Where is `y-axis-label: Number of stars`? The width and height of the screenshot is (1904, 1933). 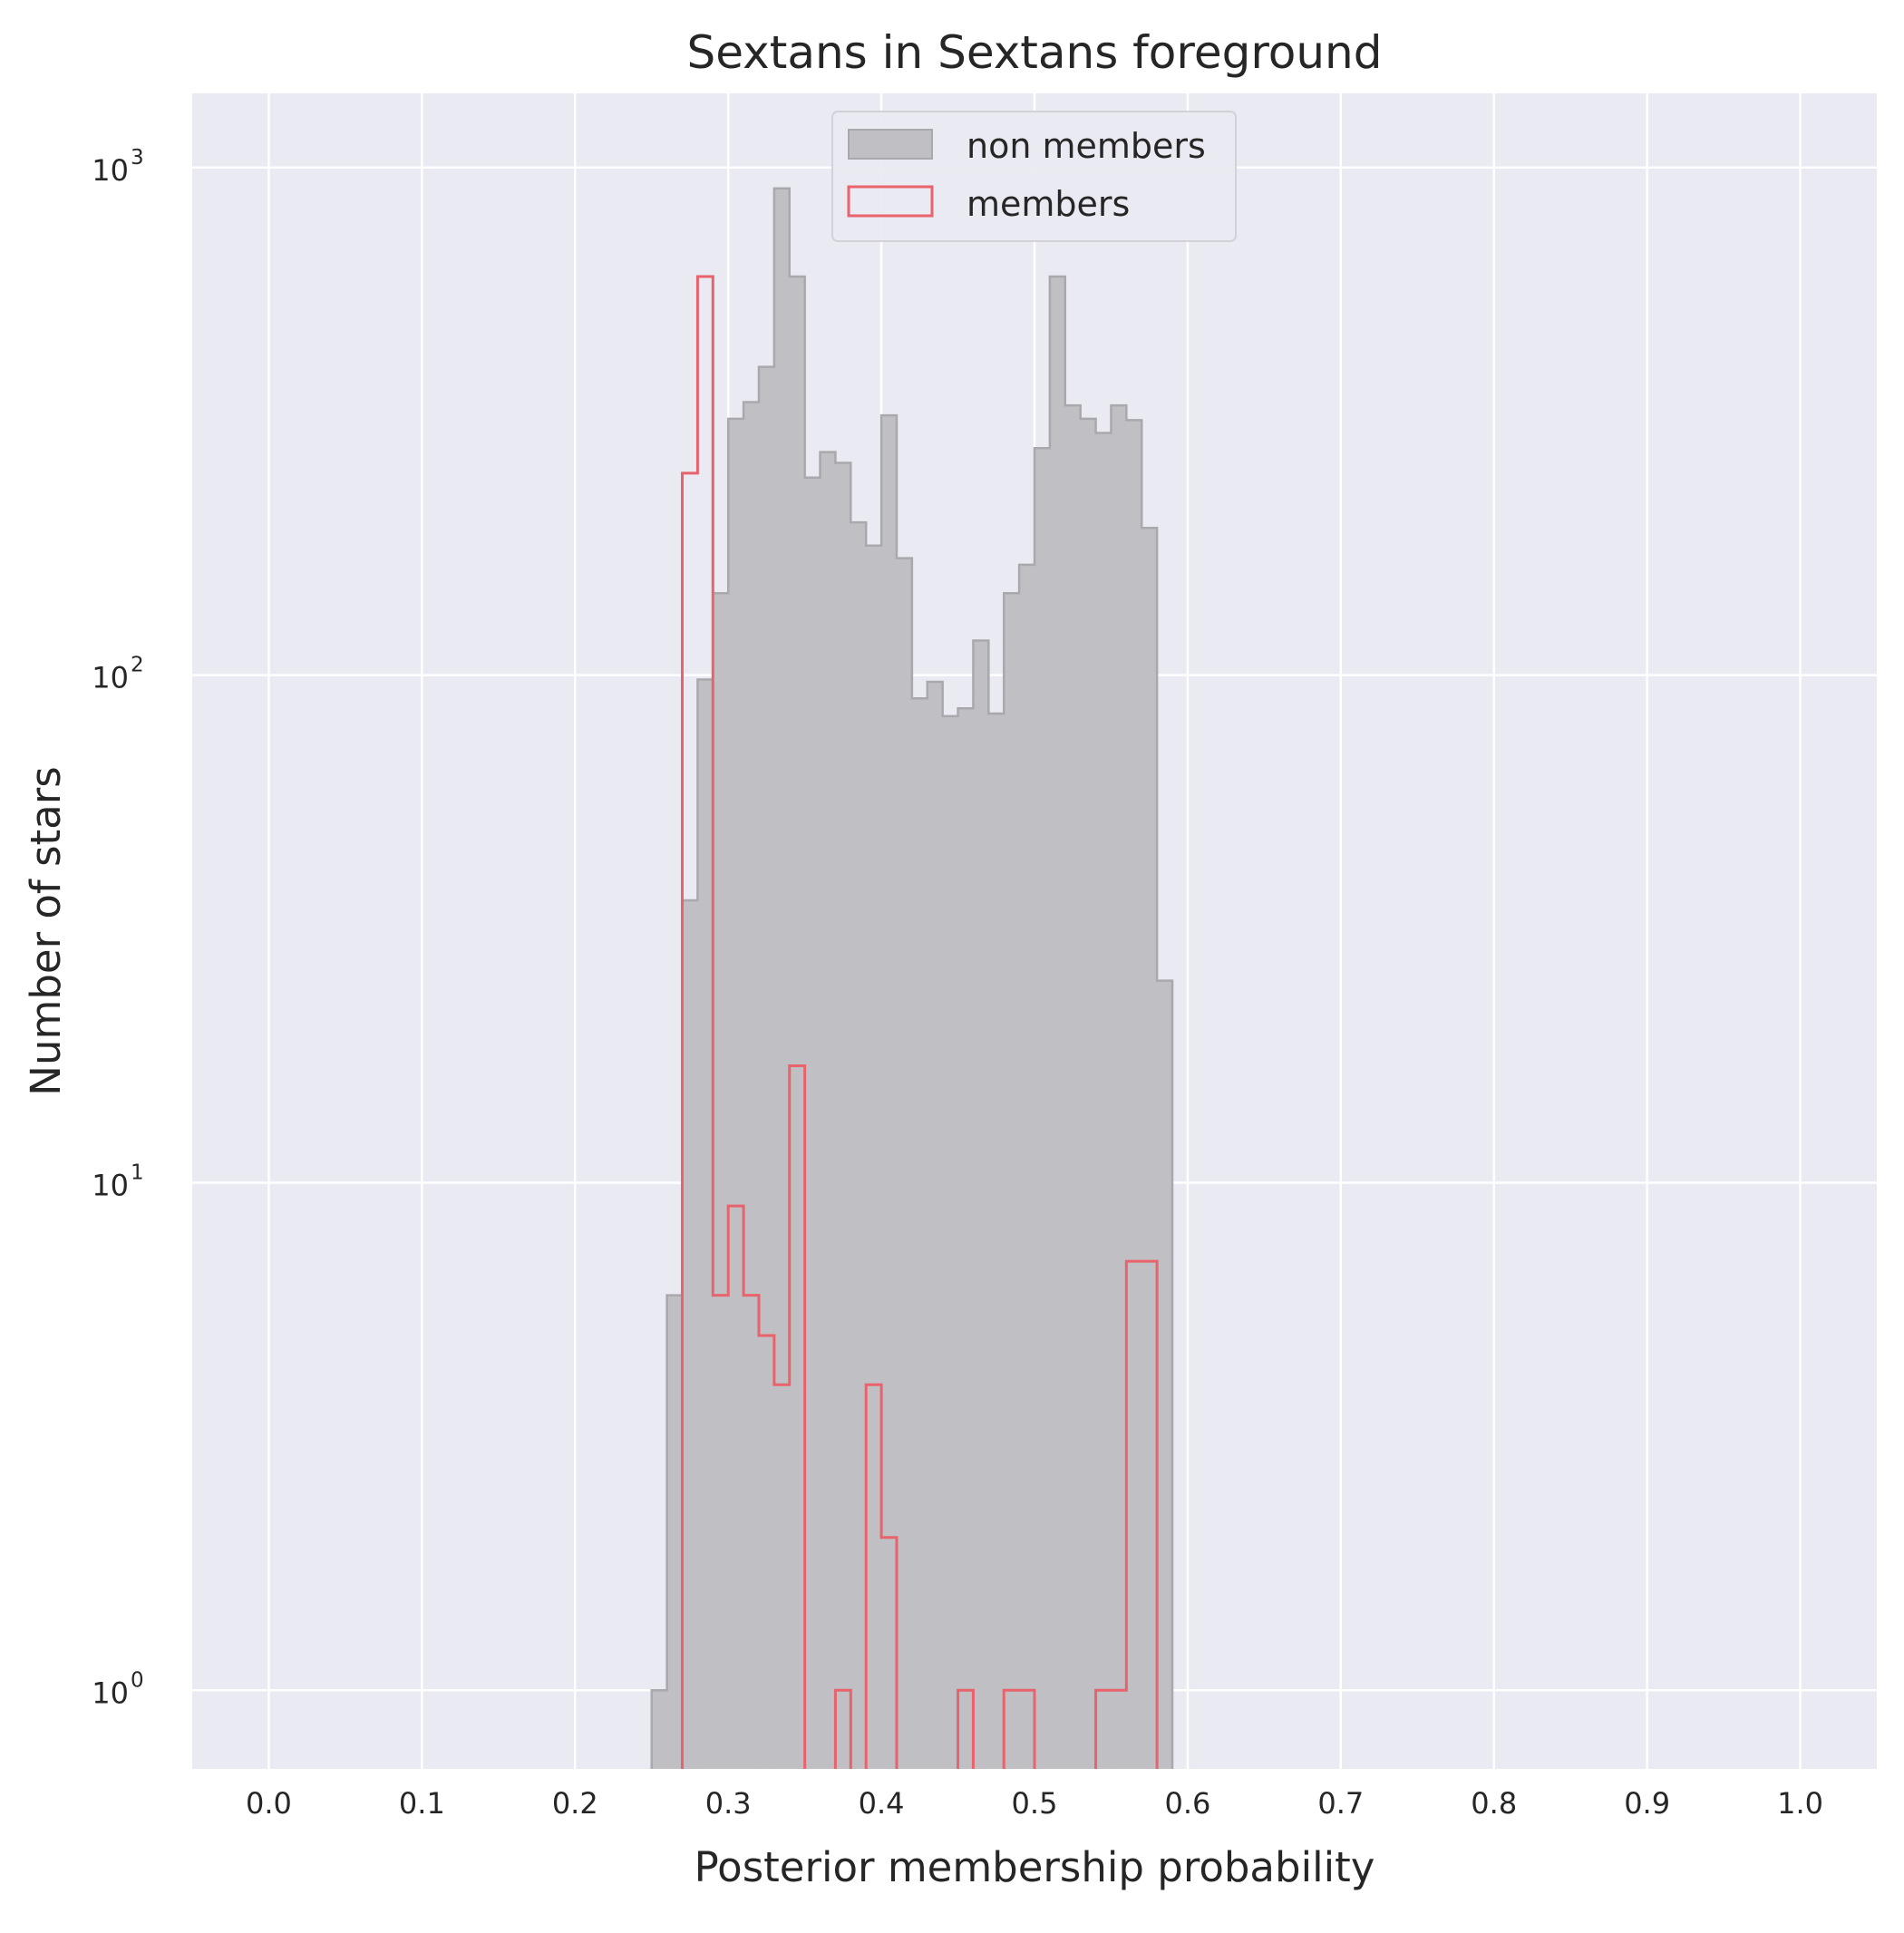 y-axis-label: Number of stars is located at coordinates (46, 930).